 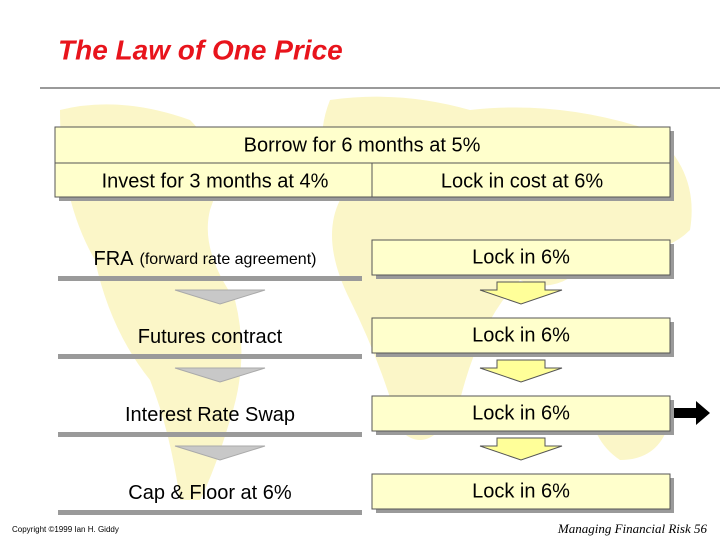 I want to click on label: Cap & Floor at 6%, so click(x=210, y=493).